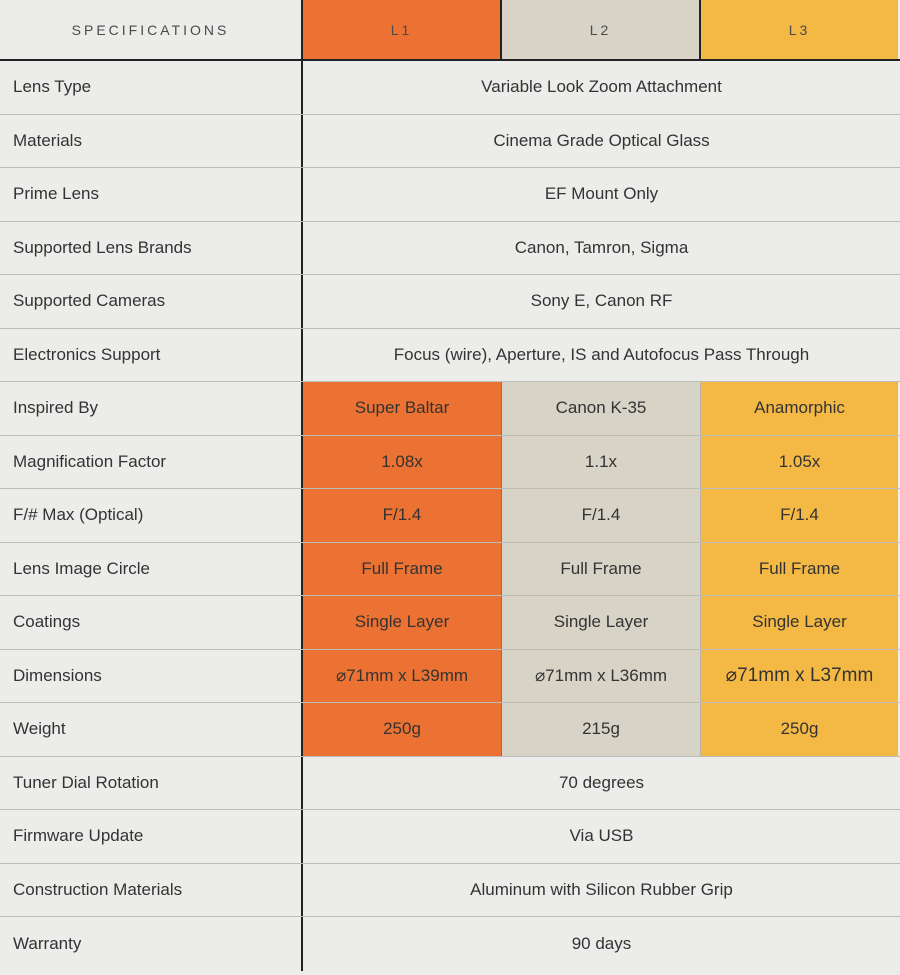 The width and height of the screenshot is (900, 975). I want to click on row-label: Prime Lens, so click(151, 194).